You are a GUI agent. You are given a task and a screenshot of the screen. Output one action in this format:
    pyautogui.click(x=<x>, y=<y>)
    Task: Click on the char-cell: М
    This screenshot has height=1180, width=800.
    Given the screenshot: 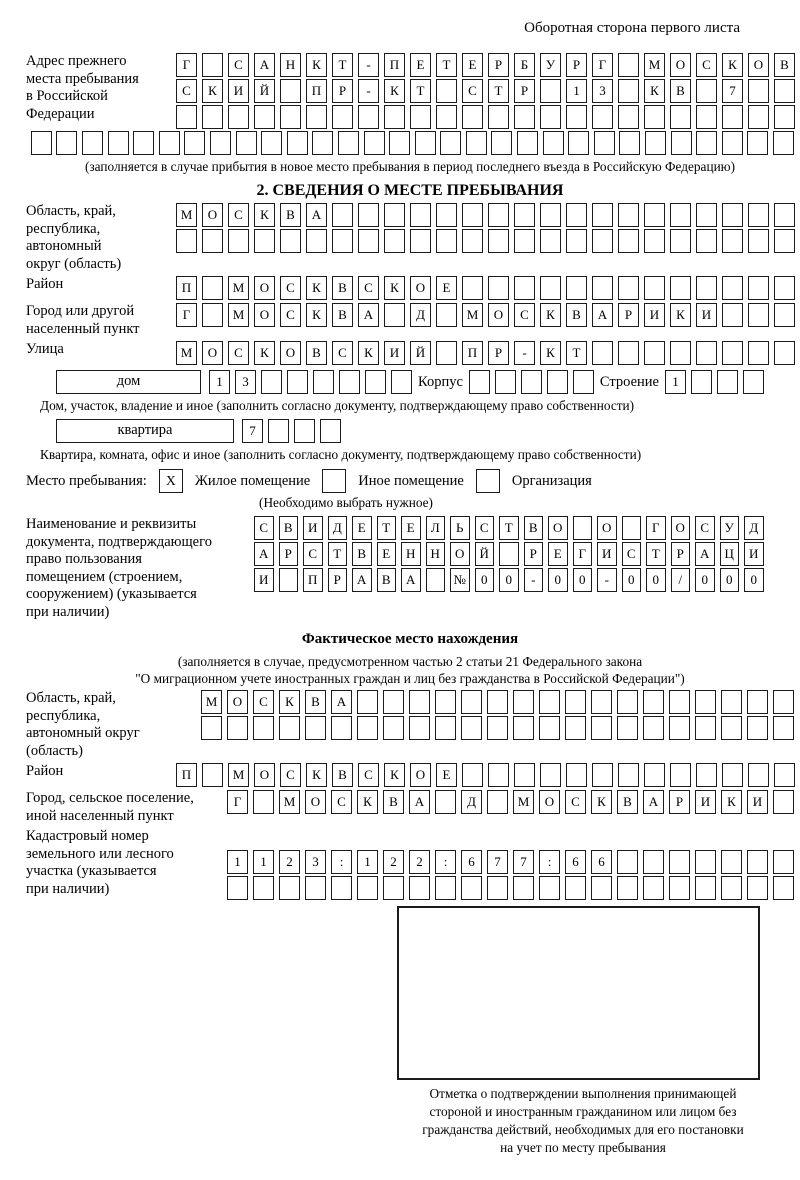 What is the action you would take?
    pyautogui.click(x=238, y=315)
    